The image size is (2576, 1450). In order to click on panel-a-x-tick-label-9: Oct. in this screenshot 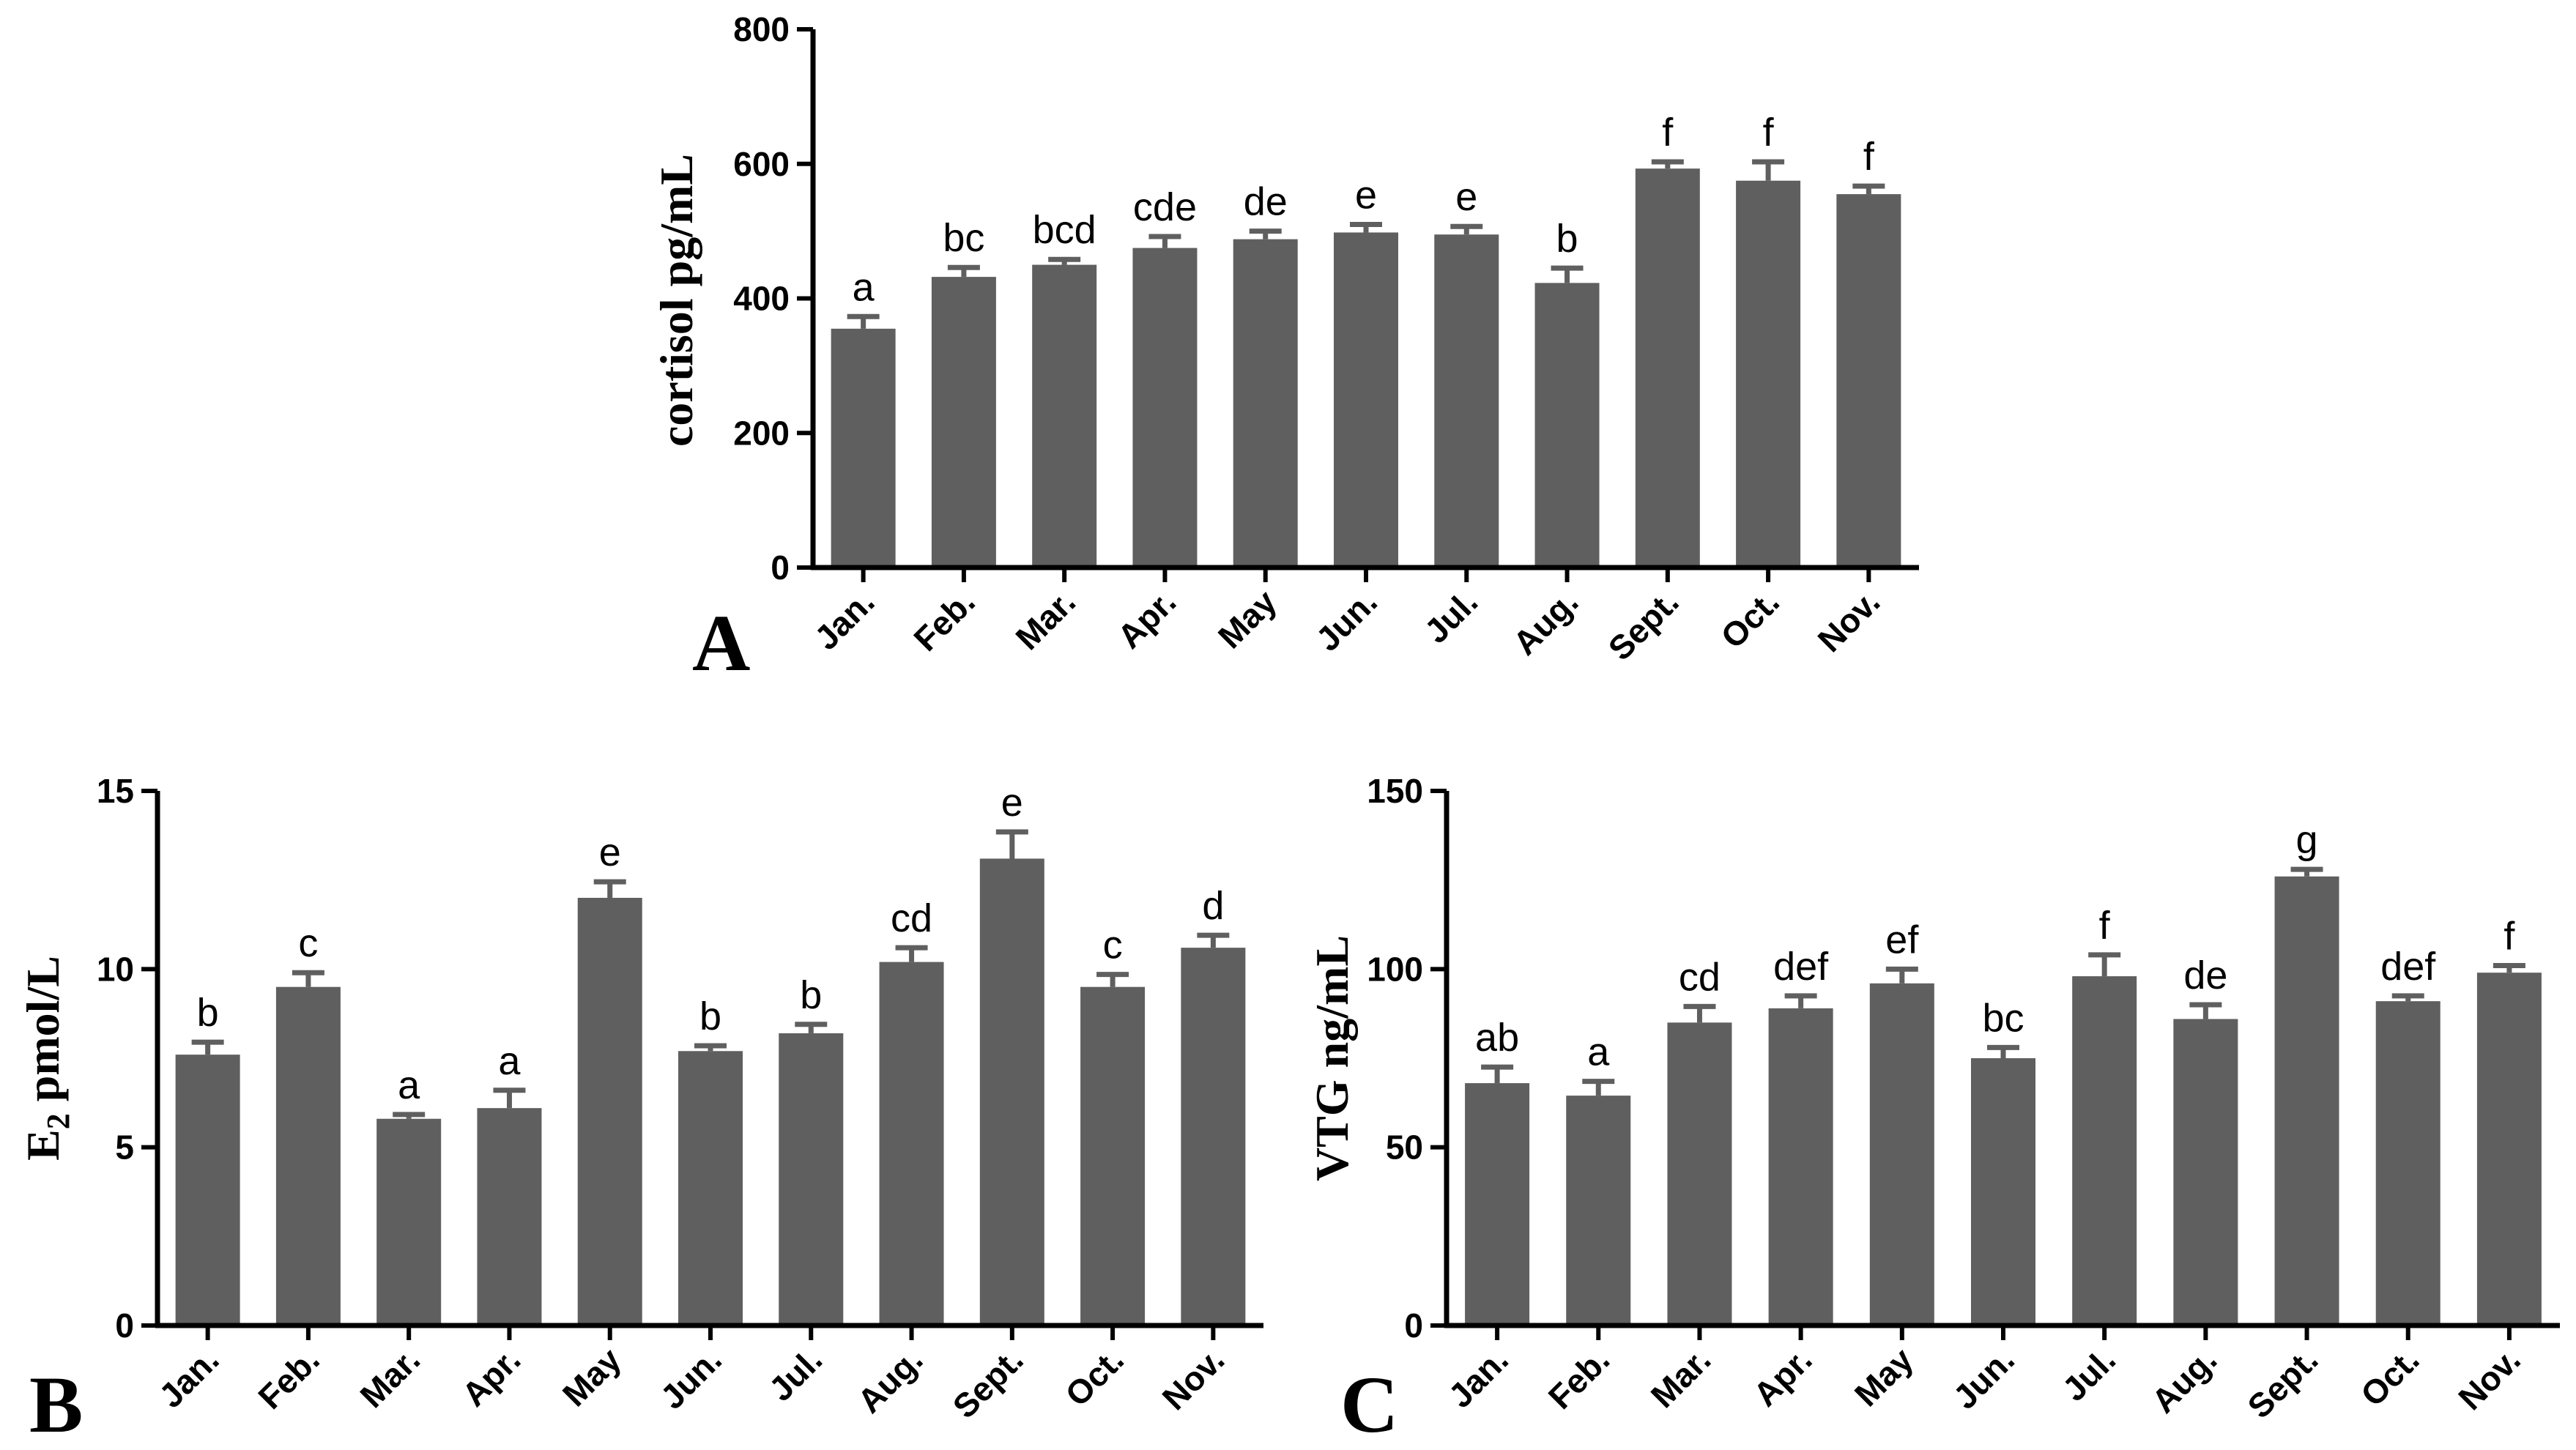, I will do `click(1749, 618)`.